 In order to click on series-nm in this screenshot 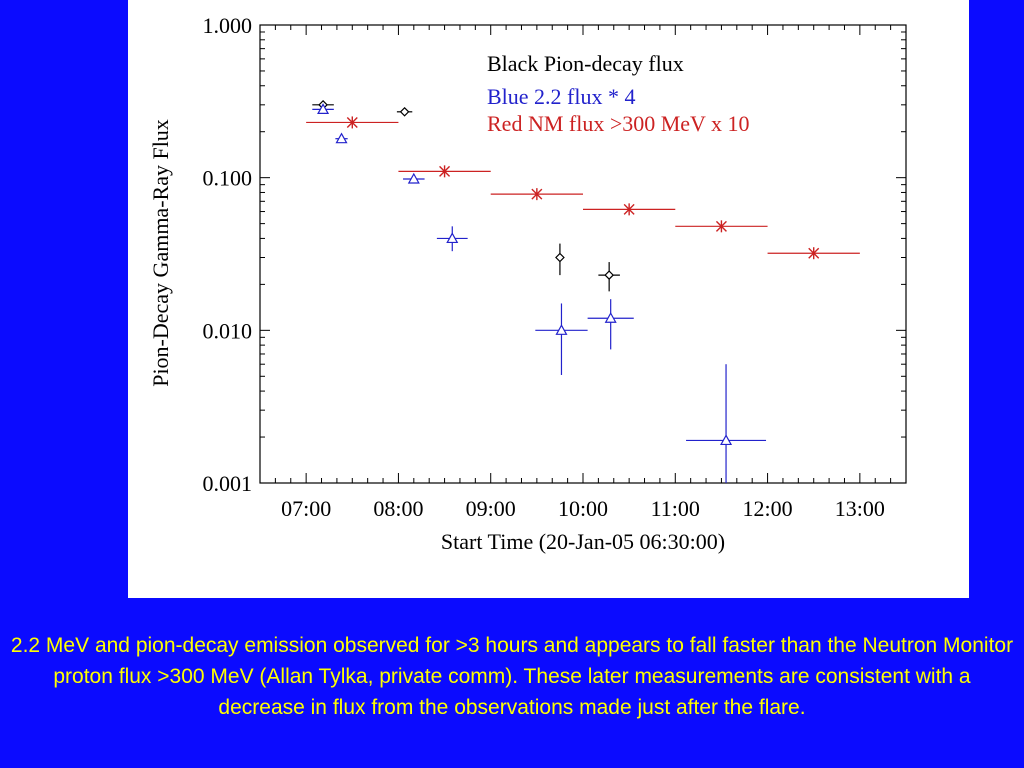, I will do `click(583, 188)`.